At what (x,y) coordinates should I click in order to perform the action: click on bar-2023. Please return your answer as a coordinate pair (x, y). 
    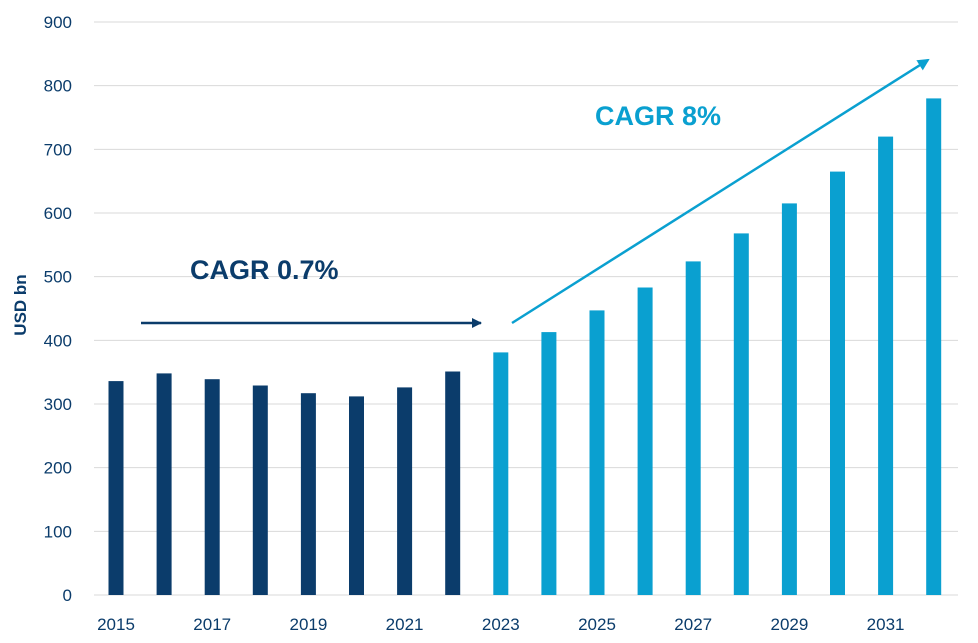
    Looking at the image, I should click on (501, 473).